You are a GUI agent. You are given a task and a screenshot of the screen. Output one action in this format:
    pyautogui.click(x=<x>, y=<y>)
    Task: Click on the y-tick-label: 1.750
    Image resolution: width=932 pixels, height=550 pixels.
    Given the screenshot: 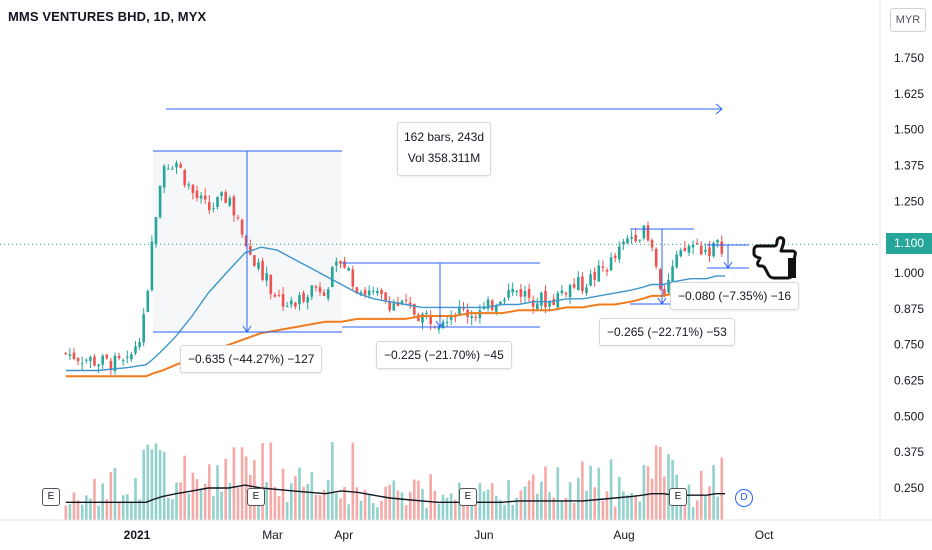 What is the action you would take?
    pyautogui.click(x=909, y=58)
    